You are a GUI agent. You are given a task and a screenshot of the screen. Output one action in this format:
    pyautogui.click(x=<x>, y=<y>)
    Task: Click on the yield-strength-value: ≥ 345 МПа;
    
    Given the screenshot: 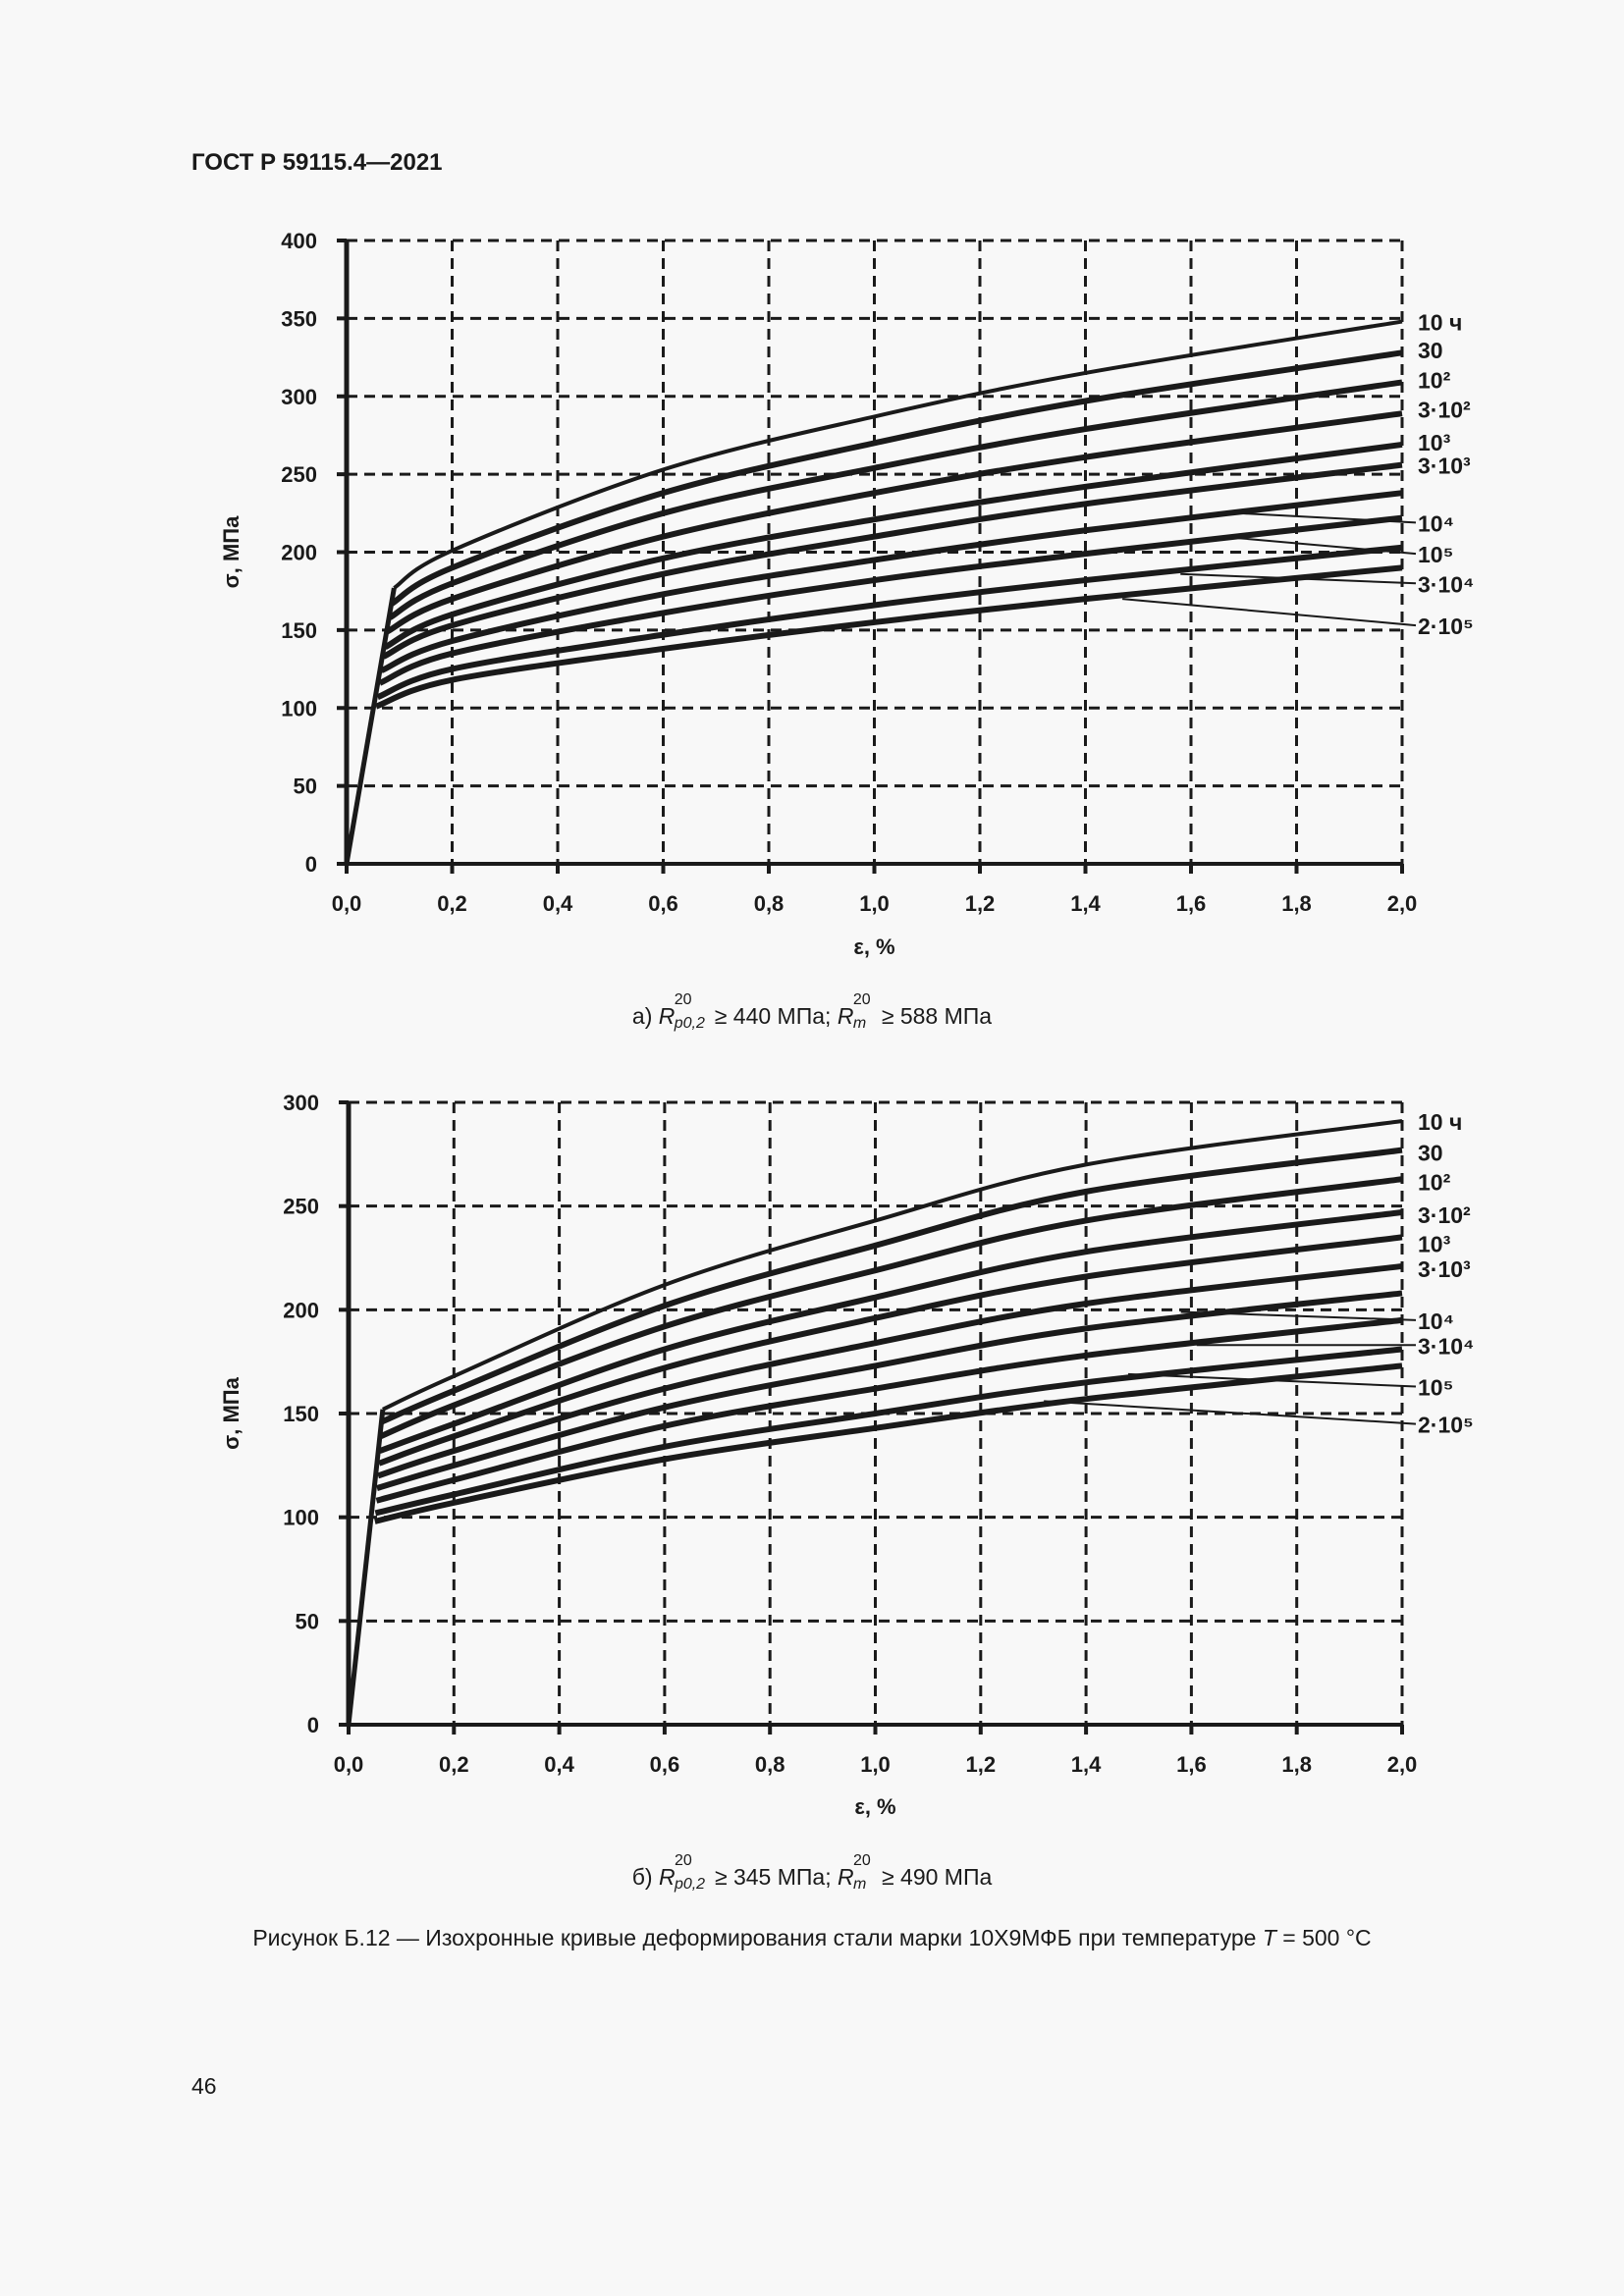 What is the action you would take?
    pyautogui.click(x=773, y=1877)
    